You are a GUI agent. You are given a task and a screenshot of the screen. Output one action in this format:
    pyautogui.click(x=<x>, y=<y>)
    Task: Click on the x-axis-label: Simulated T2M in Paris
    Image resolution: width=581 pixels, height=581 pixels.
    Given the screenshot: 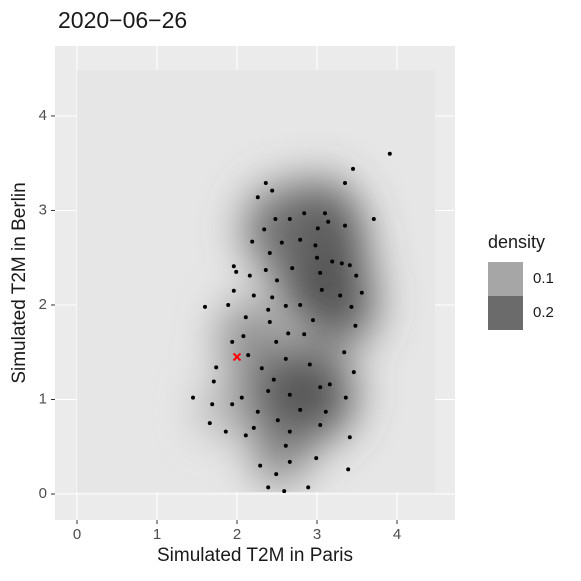 What is the action you would take?
    pyautogui.click(x=255, y=555)
    